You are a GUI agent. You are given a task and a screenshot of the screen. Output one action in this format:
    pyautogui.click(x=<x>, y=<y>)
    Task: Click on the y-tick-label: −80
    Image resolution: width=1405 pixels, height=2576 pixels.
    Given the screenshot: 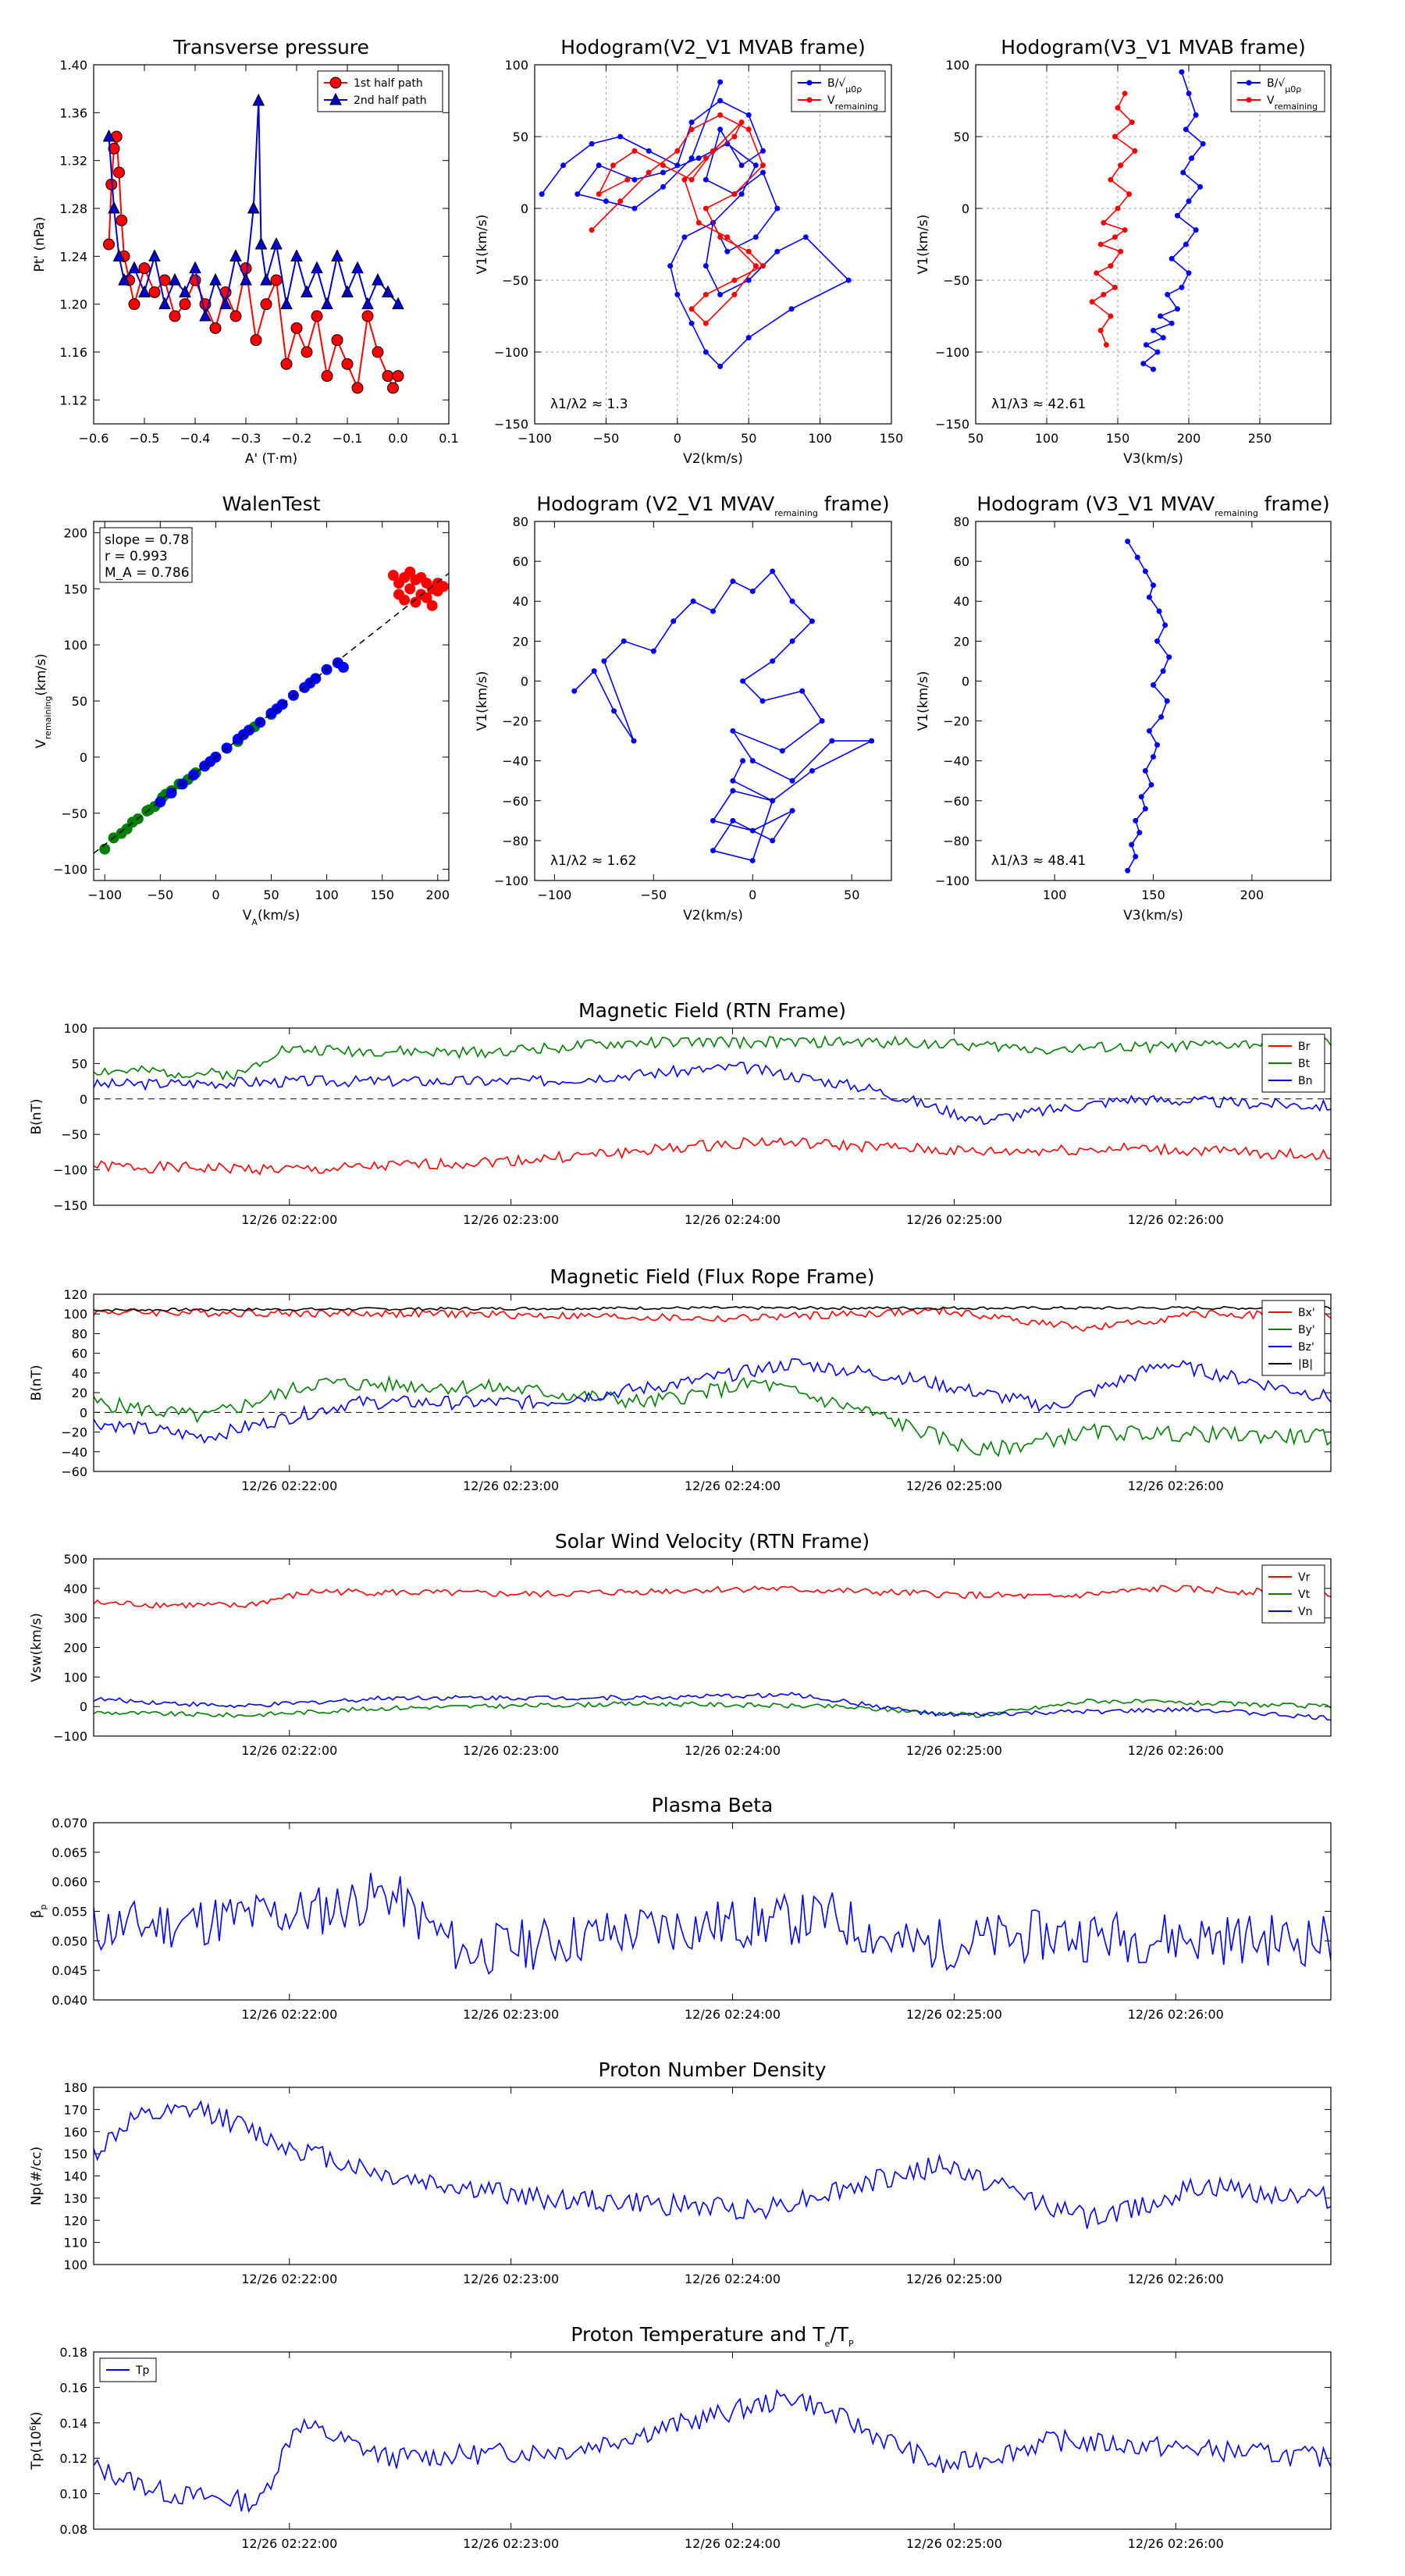 What is the action you would take?
    pyautogui.click(x=956, y=841)
    